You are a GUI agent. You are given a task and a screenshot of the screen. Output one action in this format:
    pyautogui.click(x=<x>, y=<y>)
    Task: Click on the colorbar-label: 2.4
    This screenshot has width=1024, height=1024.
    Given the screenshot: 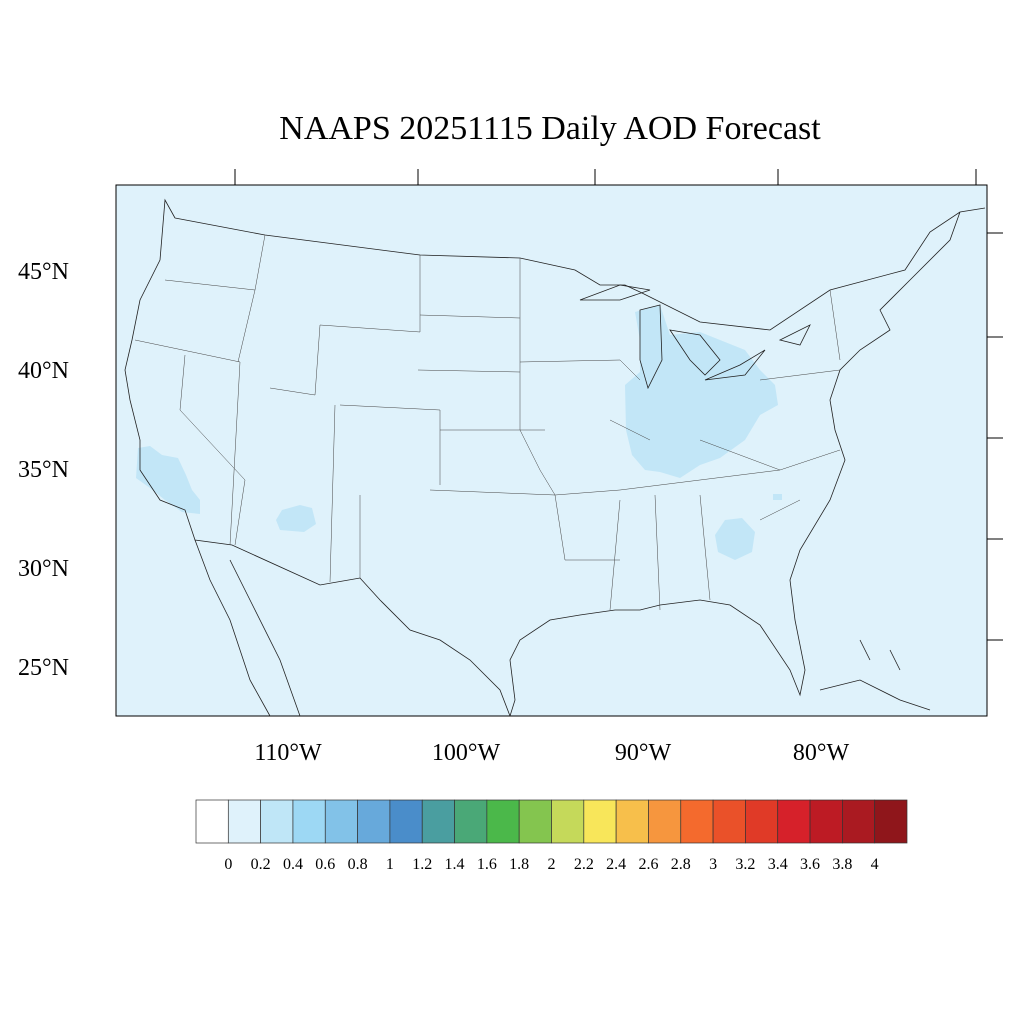 What is the action you would take?
    pyautogui.click(x=616, y=864)
    